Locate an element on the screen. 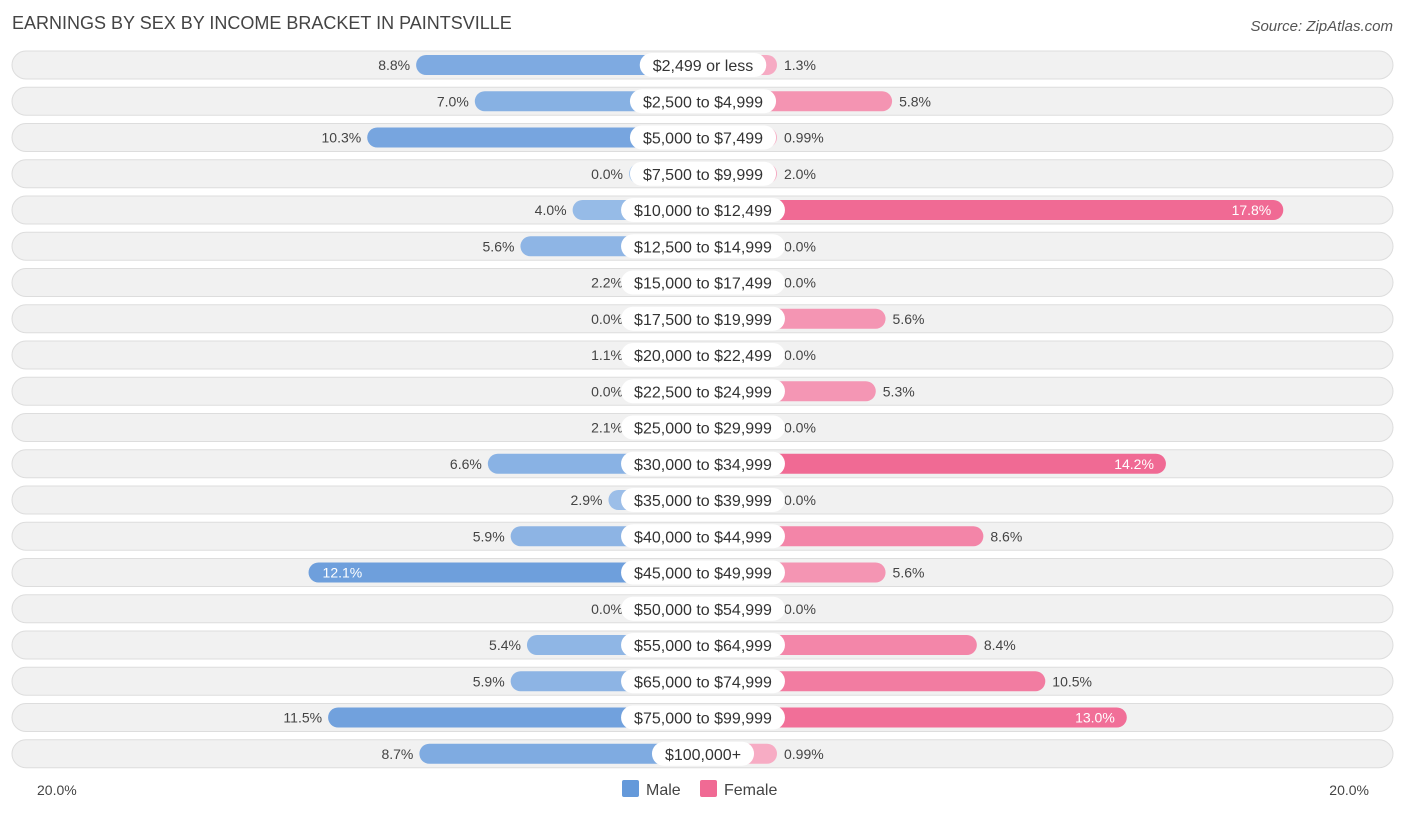 The image size is (1406, 814). legend: Male Female is located at coordinates (699, 789).